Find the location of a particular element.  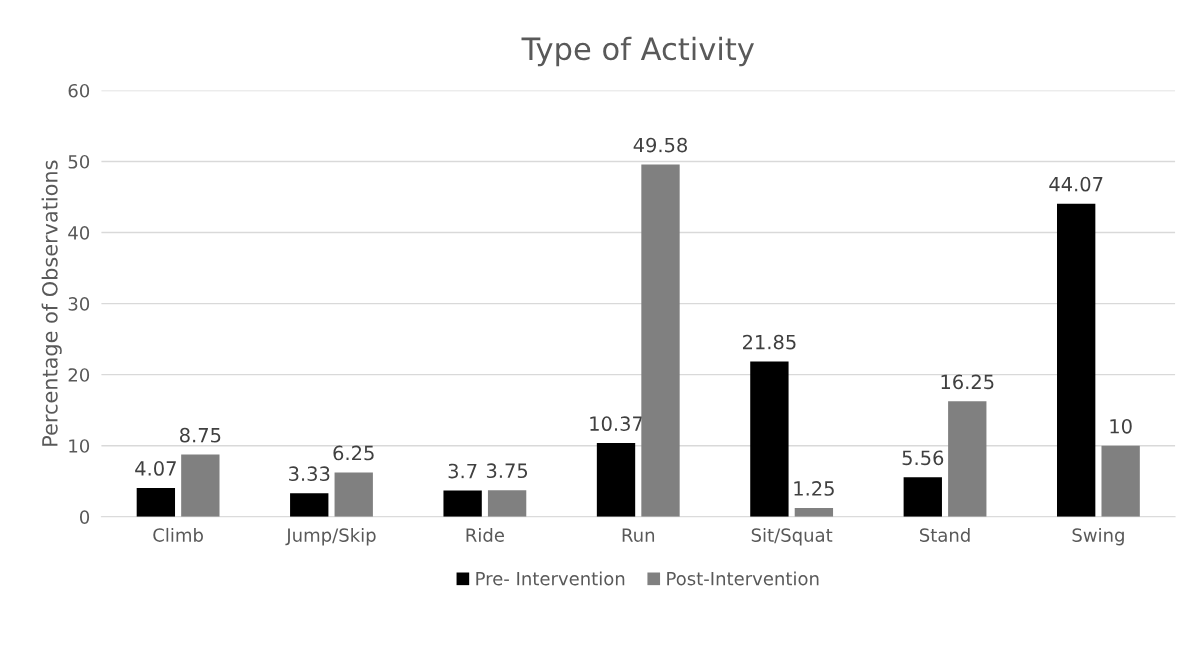

x-tick-label: Jump/Skip is located at coordinates (330, 536).